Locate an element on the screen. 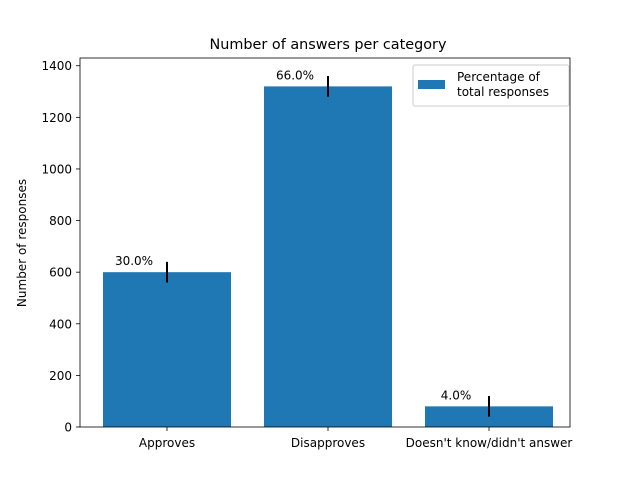 The image size is (640, 480). y-tick-label: 800 is located at coordinates (60, 221).